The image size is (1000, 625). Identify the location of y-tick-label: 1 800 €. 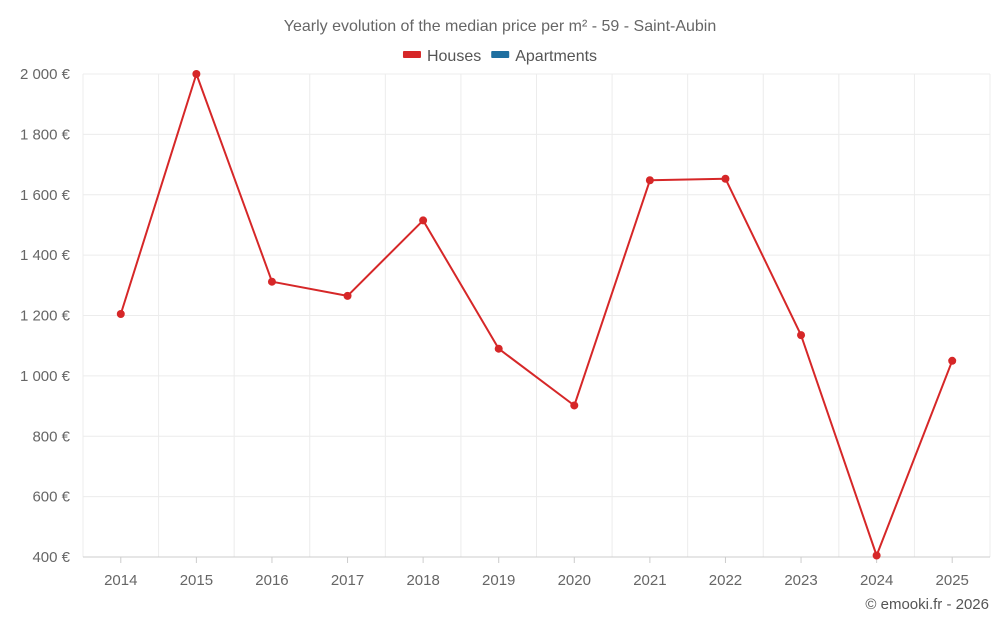
(45, 134).